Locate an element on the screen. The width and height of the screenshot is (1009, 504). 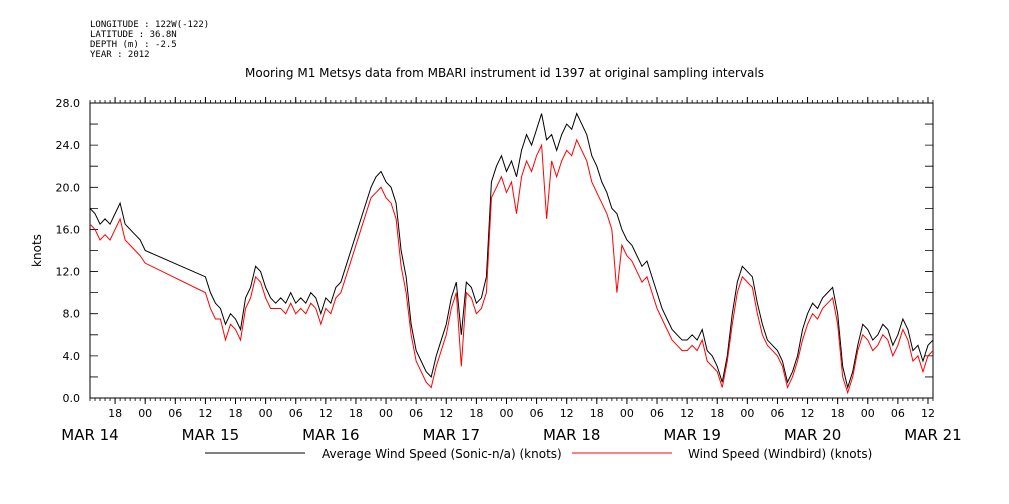
y-tick-label: 28.0 is located at coordinates (68, 103).